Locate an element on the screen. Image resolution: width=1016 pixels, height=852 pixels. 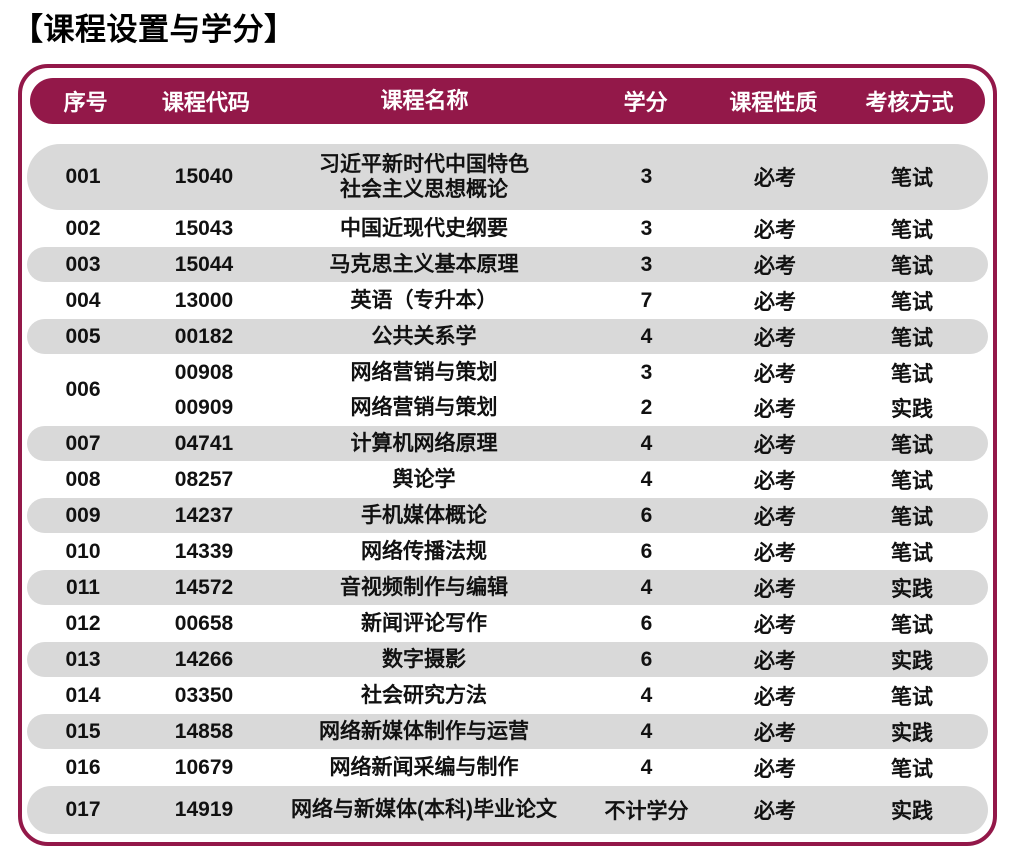
row-entries: 15040 习近平新时代中国特色 社会主义思想概论 3 必考 笔试 is located at coordinates (563, 177).